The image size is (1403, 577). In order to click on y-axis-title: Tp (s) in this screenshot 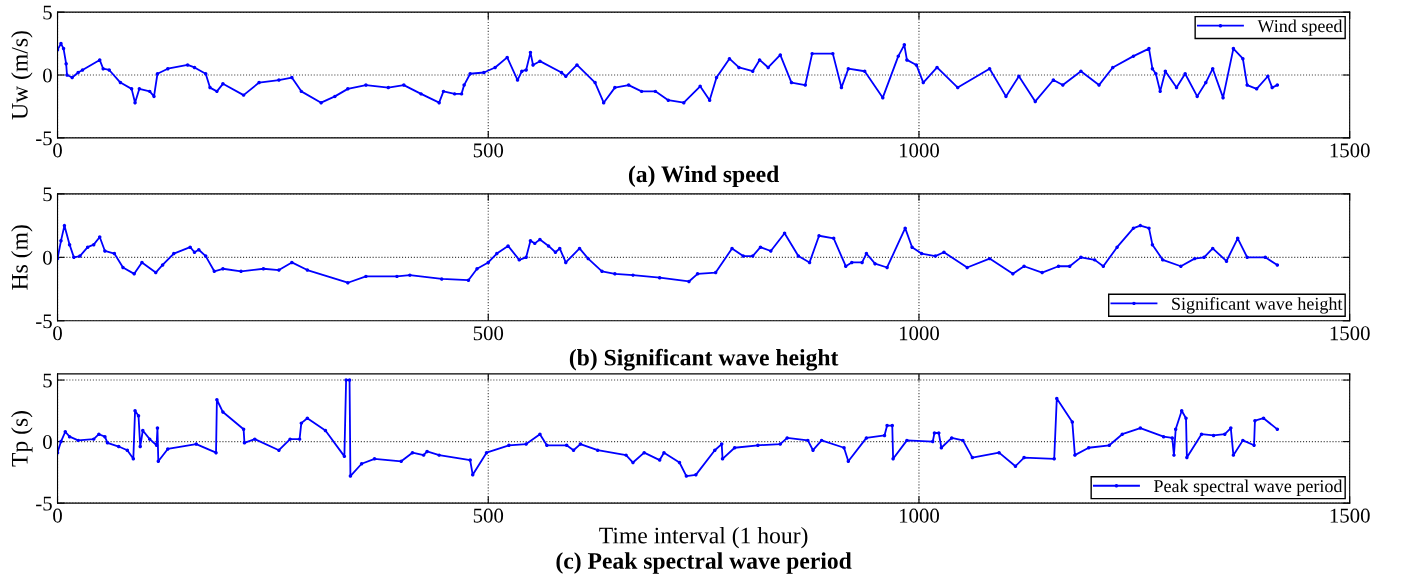, I will do `click(22, 439)`.